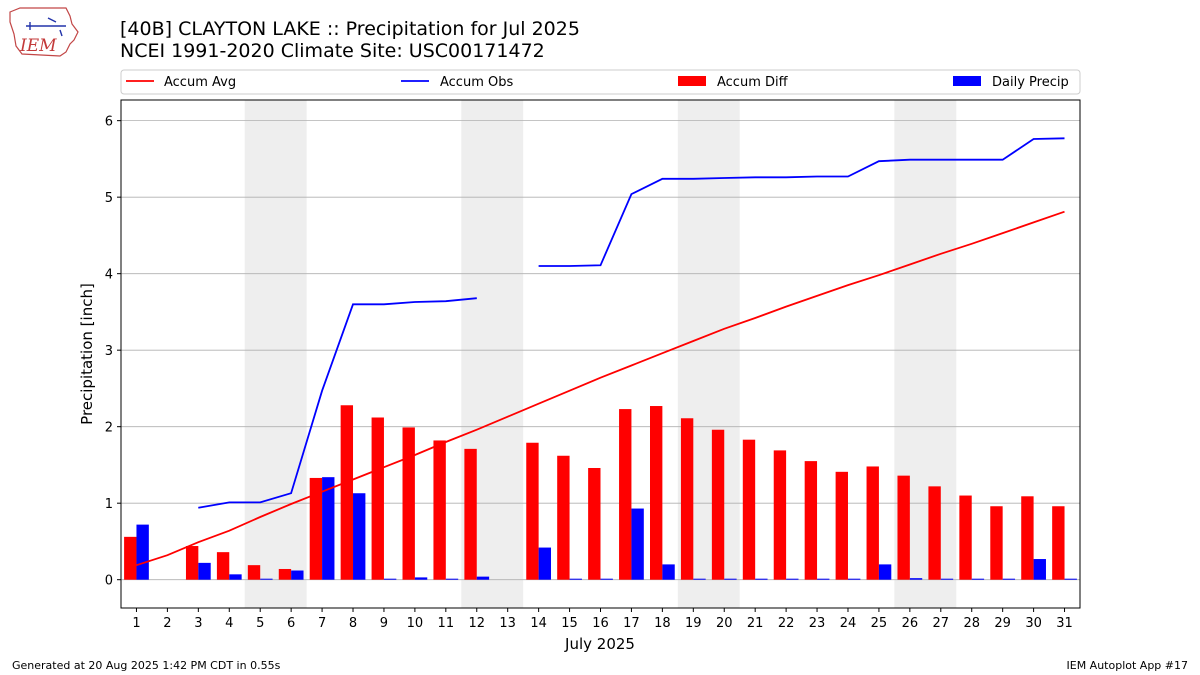 The height and width of the screenshot is (675, 1200). Describe the element at coordinates (260, 623) in the screenshot. I see `x-tick-label-5: 5` at that location.